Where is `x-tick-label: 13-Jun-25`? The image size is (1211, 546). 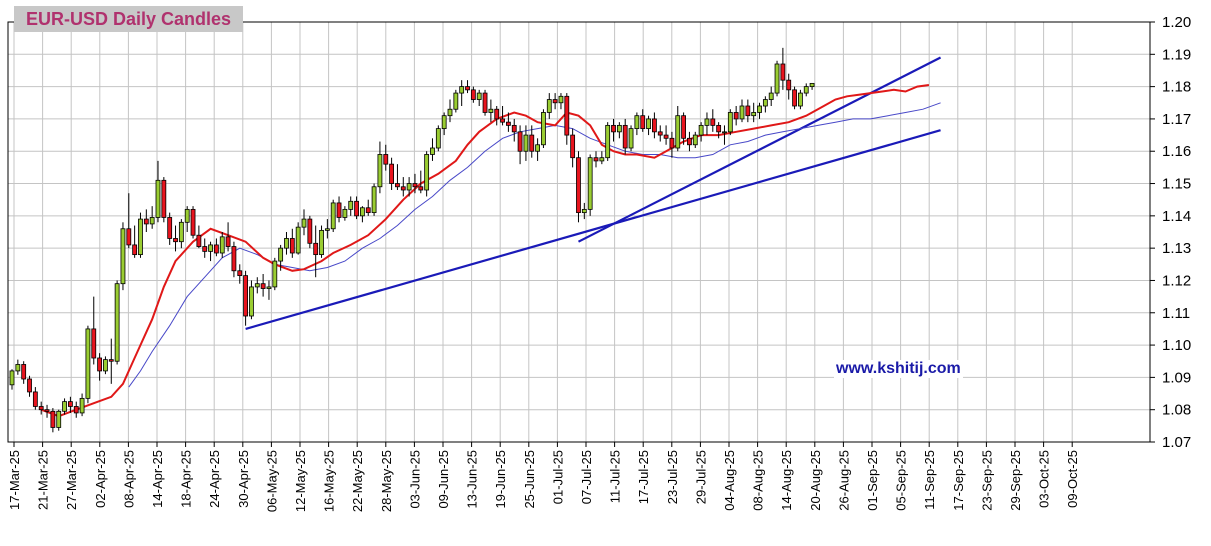 x-tick-label: 13-Jun-25 is located at coordinates (472, 479).